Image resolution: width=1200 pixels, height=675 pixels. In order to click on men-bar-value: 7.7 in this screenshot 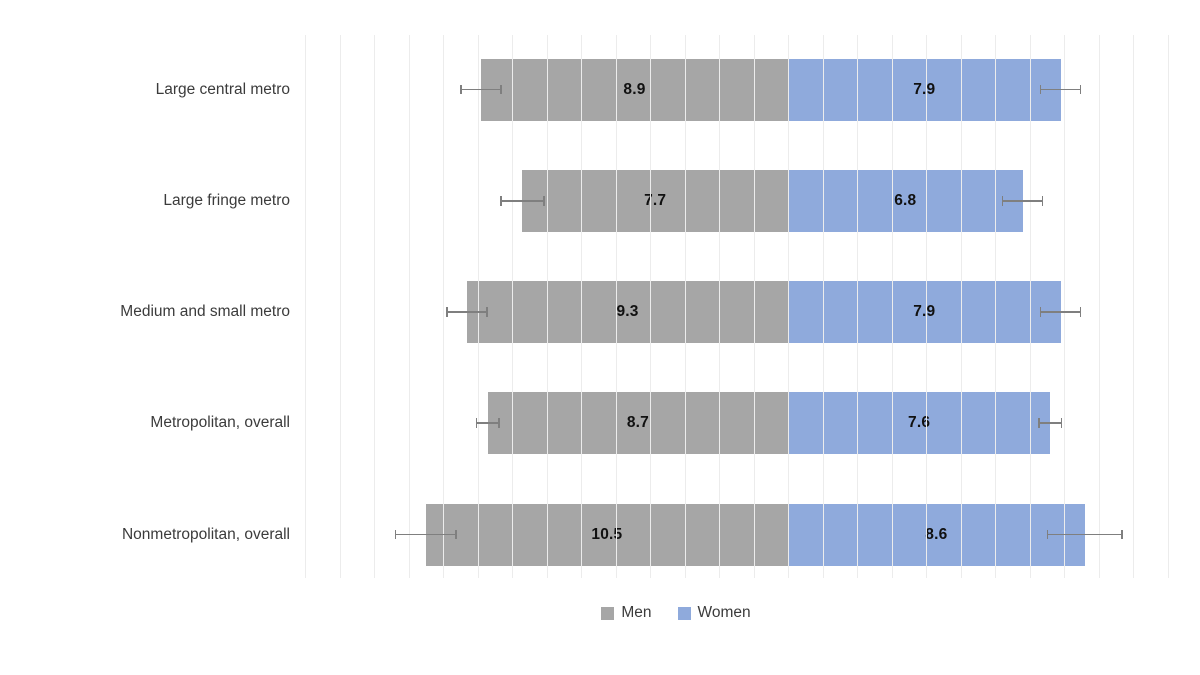, I will do `click(655, 200)`.